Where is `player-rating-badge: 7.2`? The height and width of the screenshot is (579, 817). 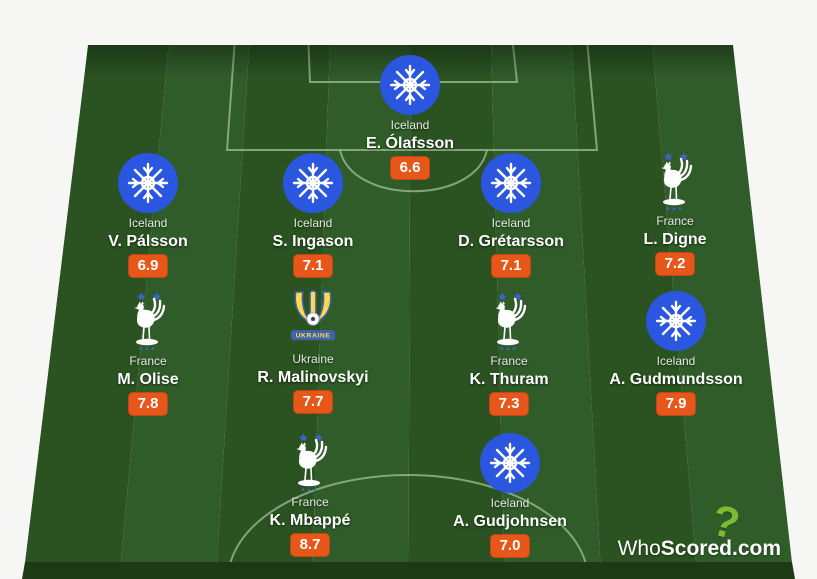 player-rating-badge: 7.2 is located at coordinates (675, 264).